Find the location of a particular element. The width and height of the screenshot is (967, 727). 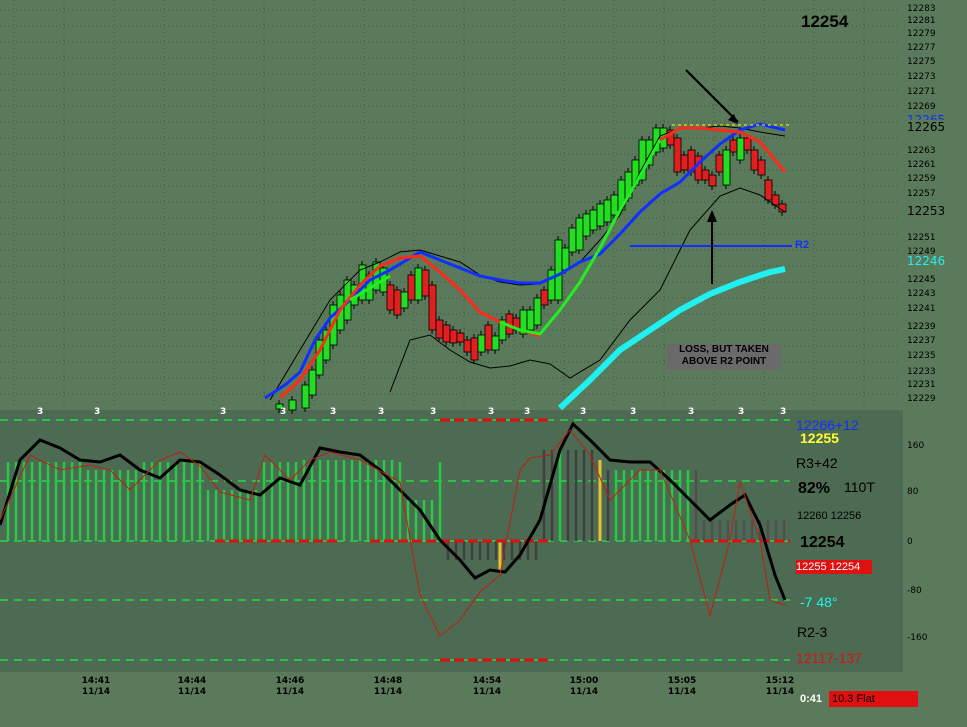

oscillator-tick: 0 is located at coordinates (910, 542).